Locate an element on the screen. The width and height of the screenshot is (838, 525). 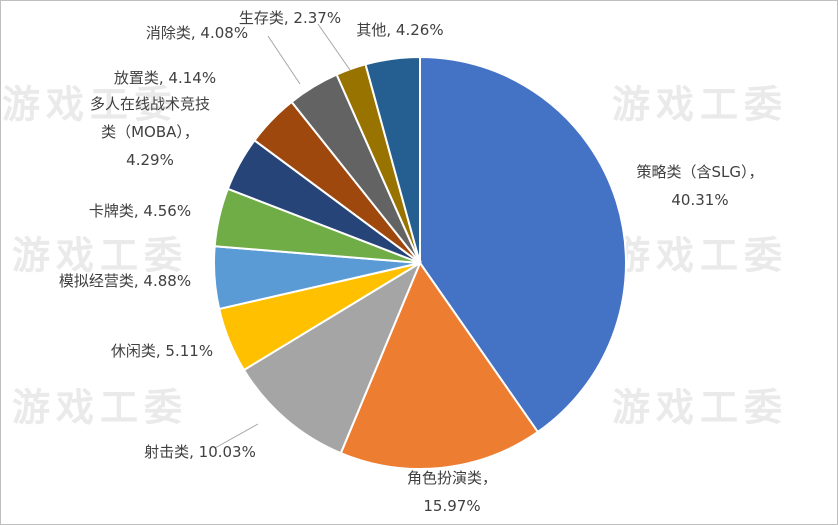
data-label: 休闲类, 5.11% is located at coordinates (162, 351).